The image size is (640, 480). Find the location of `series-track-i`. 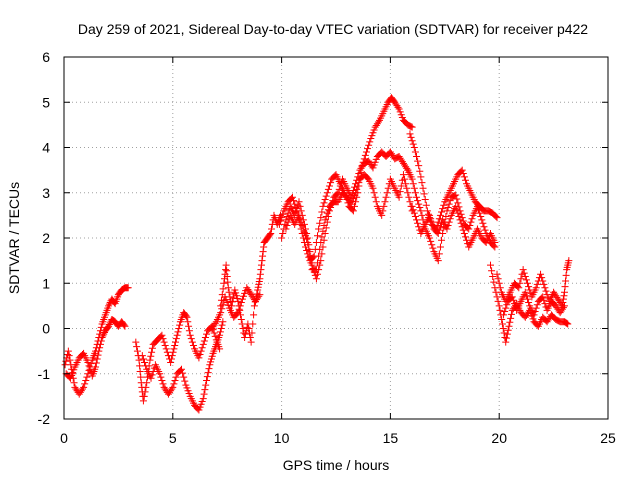

series-track-i is located at coordinates (349, 222).